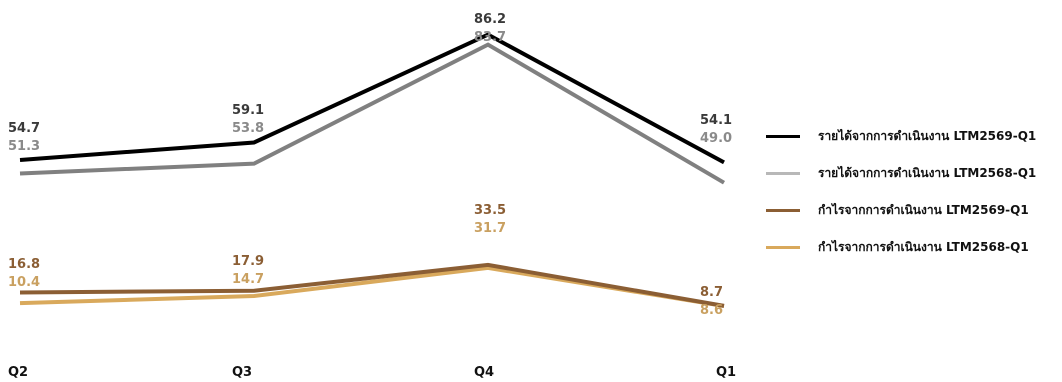 Image resolution: width=1062 pixels, height=382 pixels. I want to click on x-tick-label: Q4, so click(484, 372).